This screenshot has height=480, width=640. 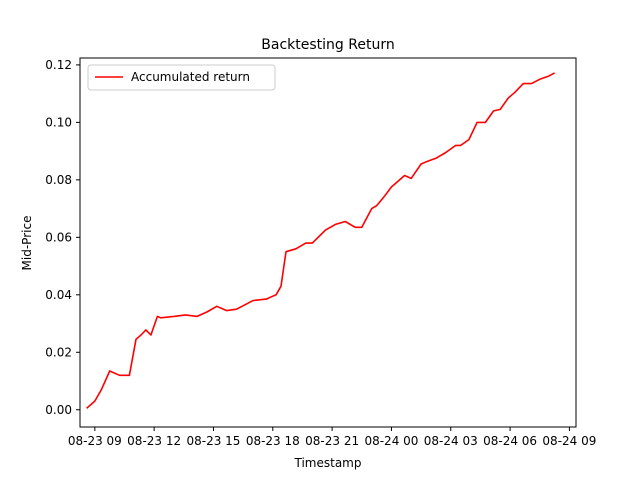 What do you see at coordinates (58, 65) in the screenshot?
I see `y-tick-label: 0.12` at bounding box center [58, 65].